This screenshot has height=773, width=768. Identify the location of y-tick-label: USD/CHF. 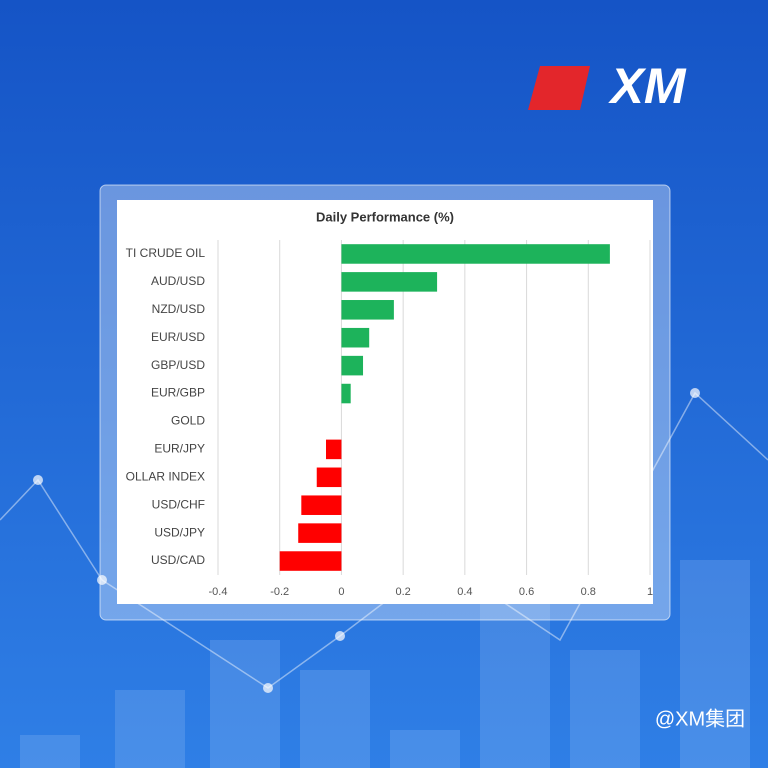
(178, 504).